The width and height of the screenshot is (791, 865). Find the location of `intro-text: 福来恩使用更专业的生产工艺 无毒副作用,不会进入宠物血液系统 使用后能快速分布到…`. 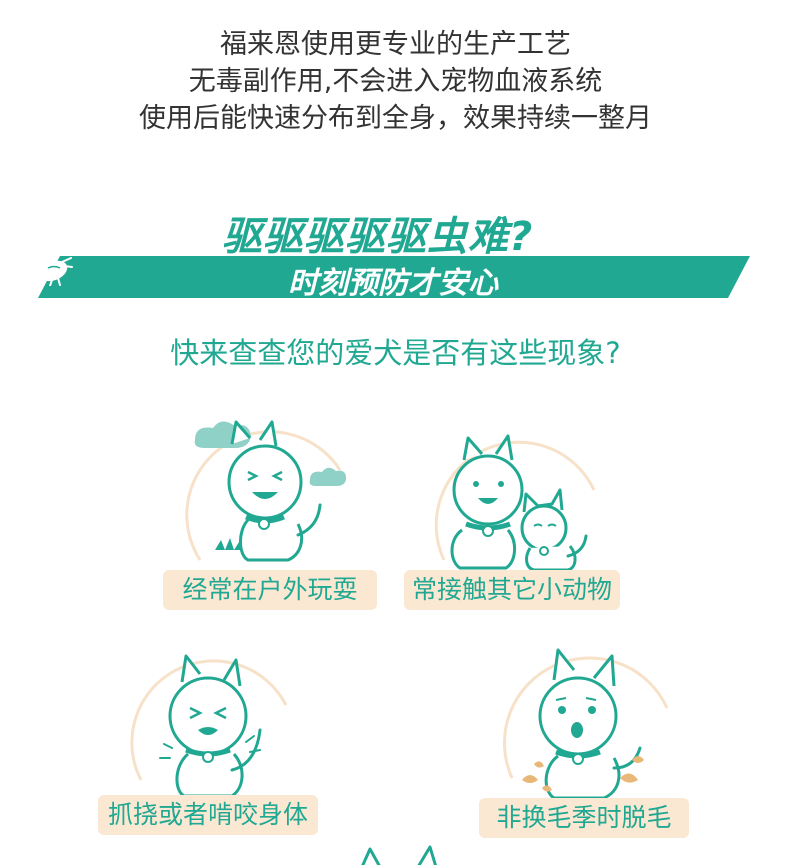

intro-text: 福来恩使用更专业的生产工艺 无毒副作用,不会进入宠物血液系统 使用后能快速分布到… is located at coordinates (395, 81).